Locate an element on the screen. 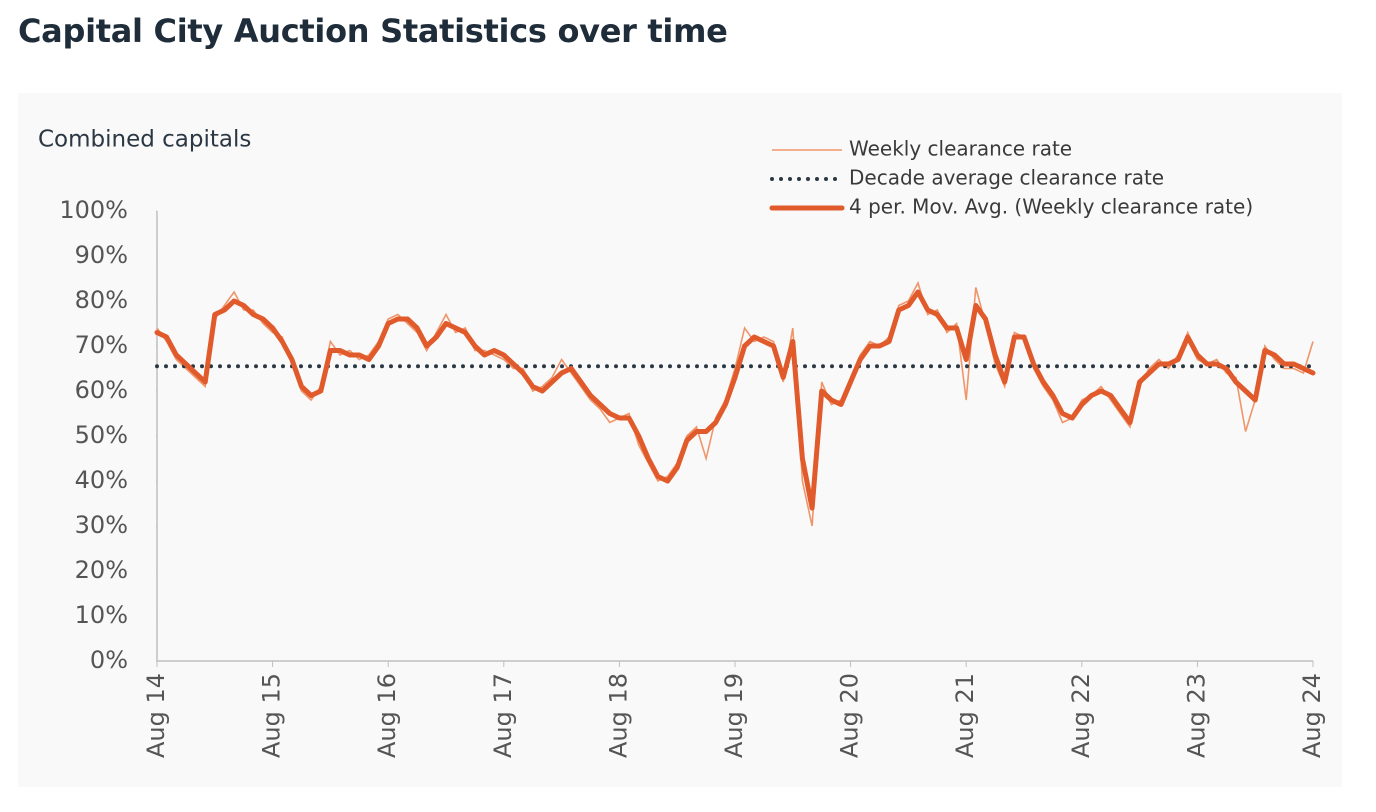 This screenshot has width=1376, height=812. x-tick-label: Aug 22 is located at coordinates (1081, 715).